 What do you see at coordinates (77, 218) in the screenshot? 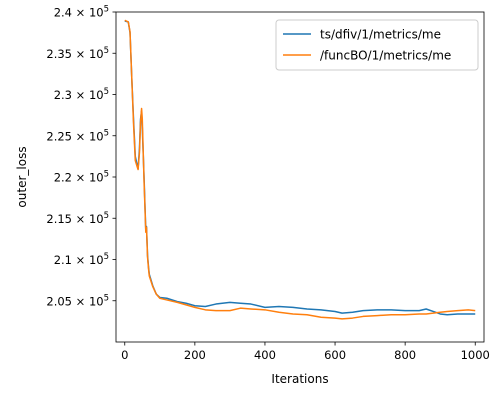
I see `y-tick-label: 2.15 × 105` at bounding box center [77, 218].